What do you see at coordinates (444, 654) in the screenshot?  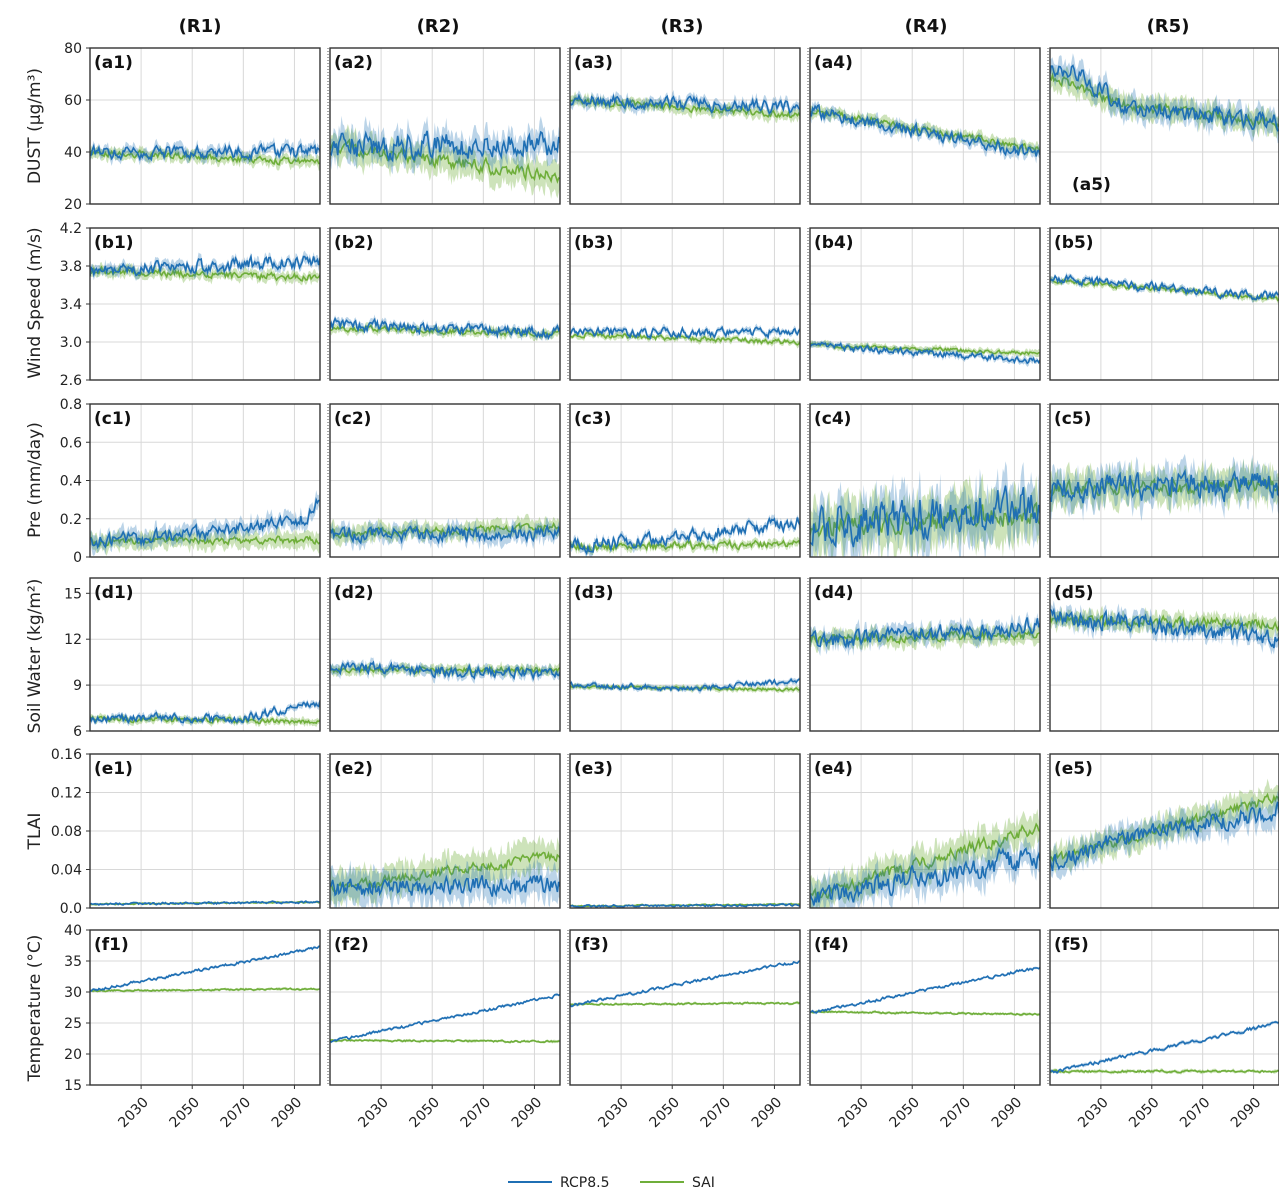 I see `panel-d2: (d2)` at bounding box center [444, 654].